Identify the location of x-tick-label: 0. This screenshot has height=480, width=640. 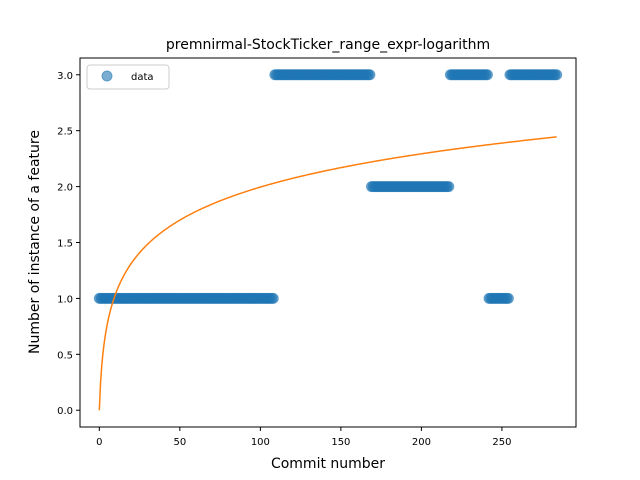
(99, 442).